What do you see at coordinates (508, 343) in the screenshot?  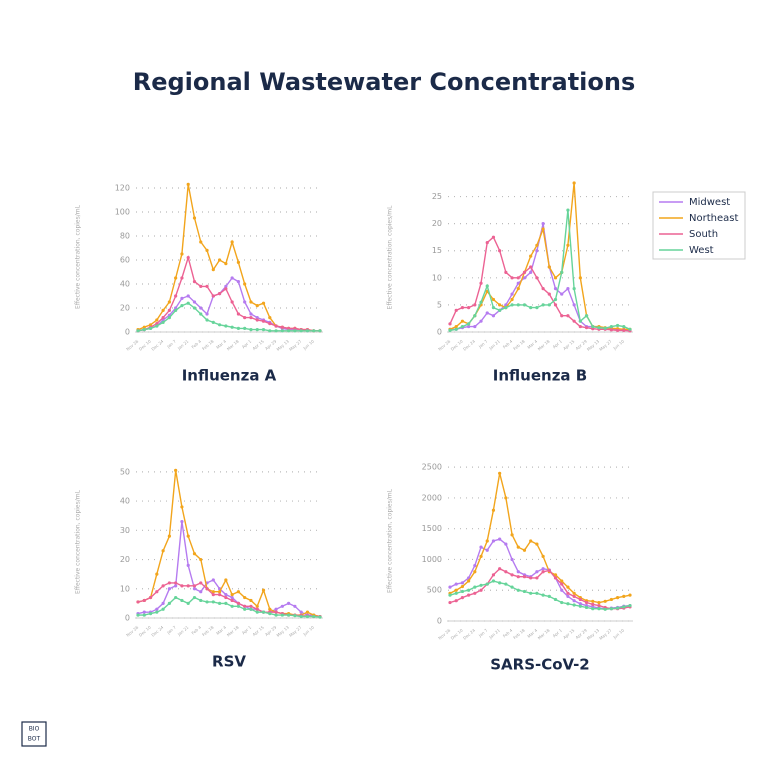 I see `x-tick-label: Feb 4` at bounding box center [508, 343].